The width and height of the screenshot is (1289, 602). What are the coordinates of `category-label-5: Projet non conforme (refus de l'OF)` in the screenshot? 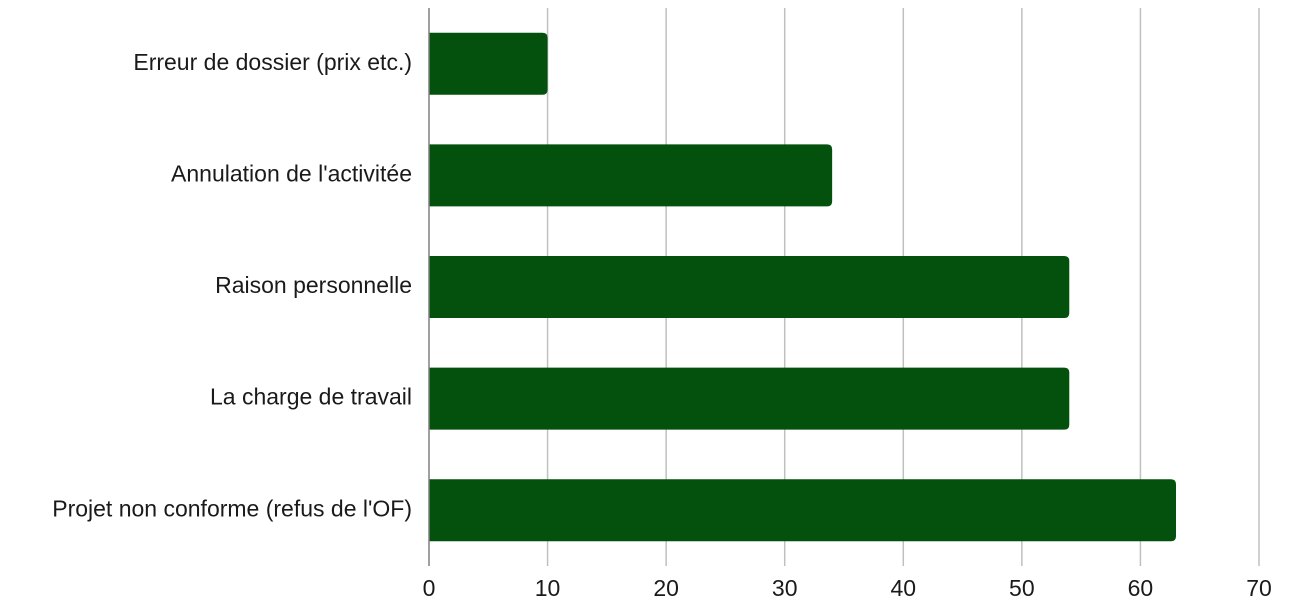 It's located at (232, 508).